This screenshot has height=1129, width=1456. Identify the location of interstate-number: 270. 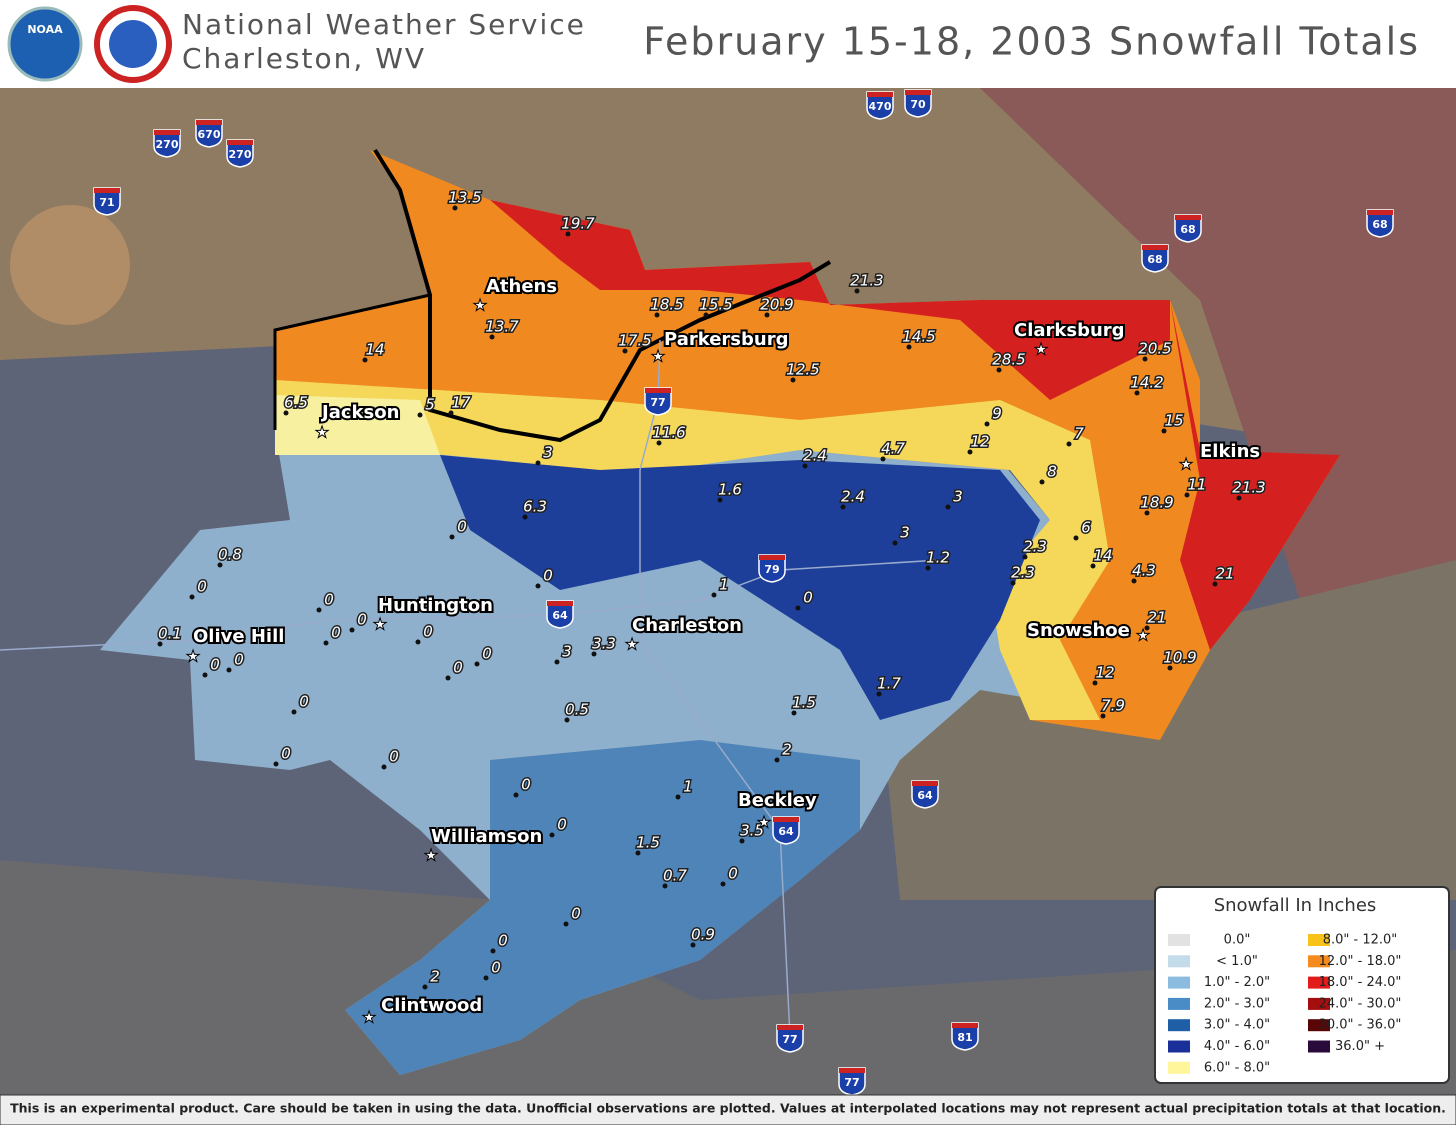
(240, 154).